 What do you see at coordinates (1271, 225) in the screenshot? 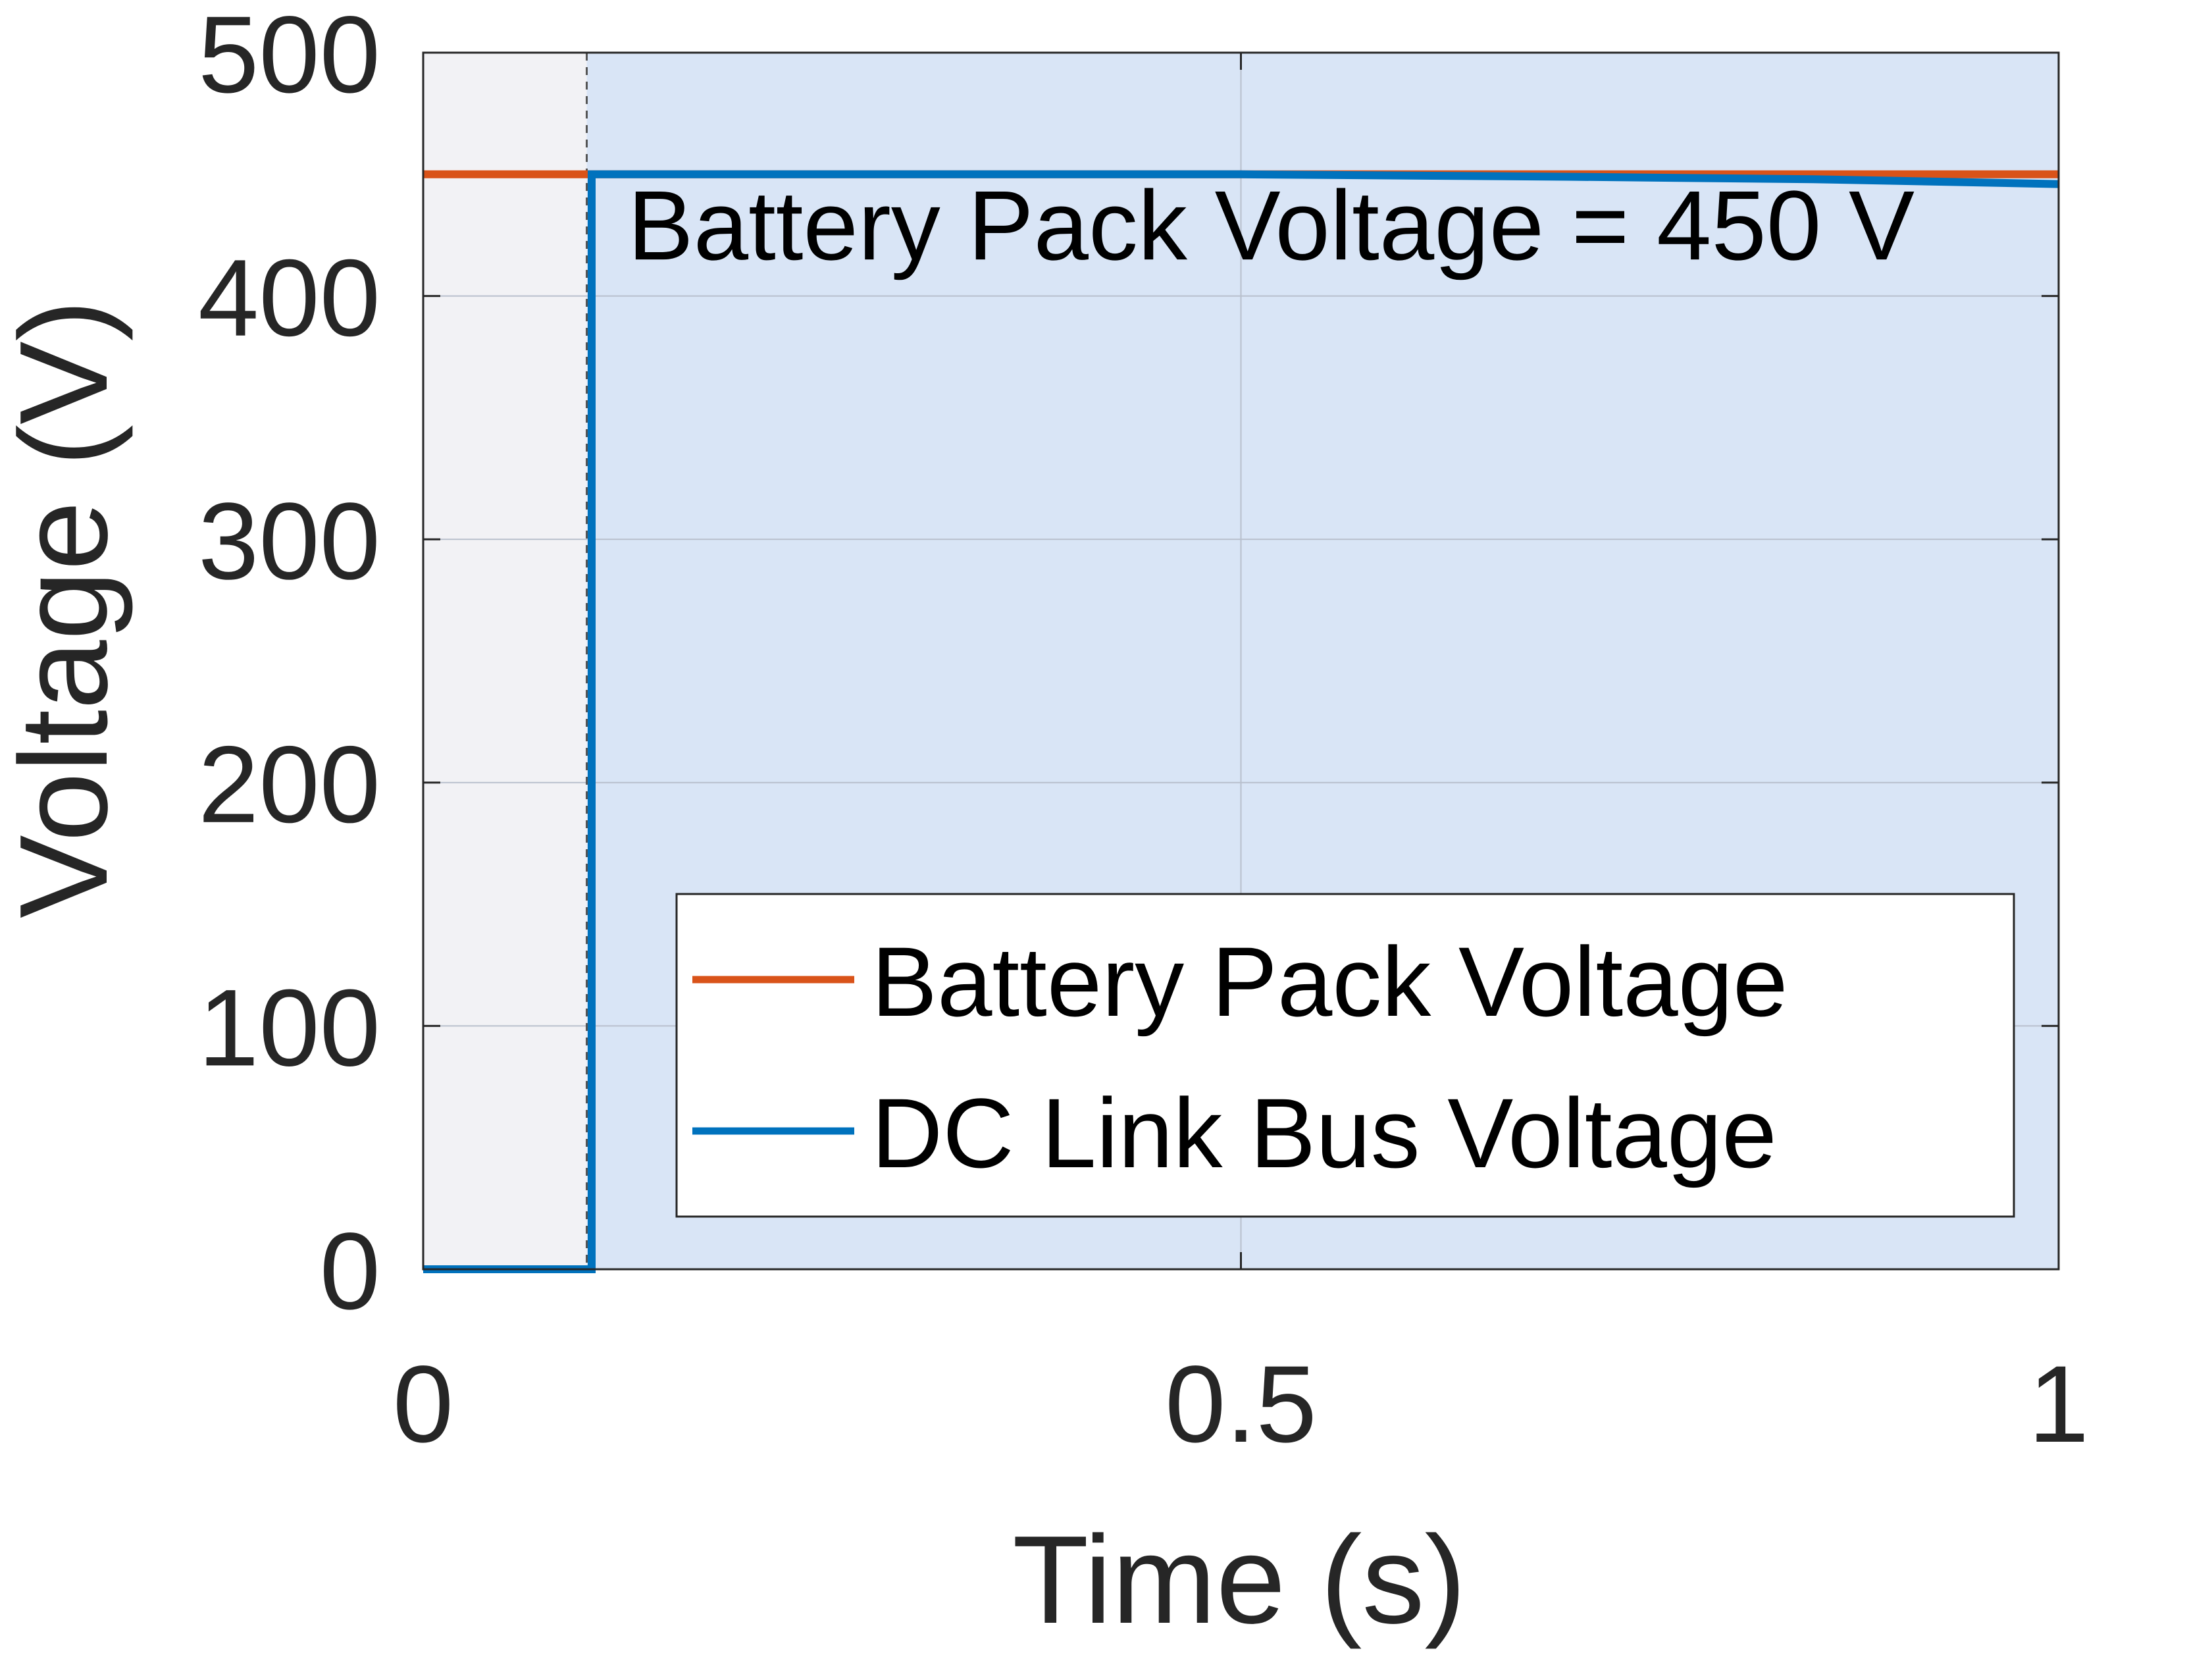
I see `battery-voltage-annotation: Battery Pack Voltage = 450 V` at bounding box center [1271, 225].